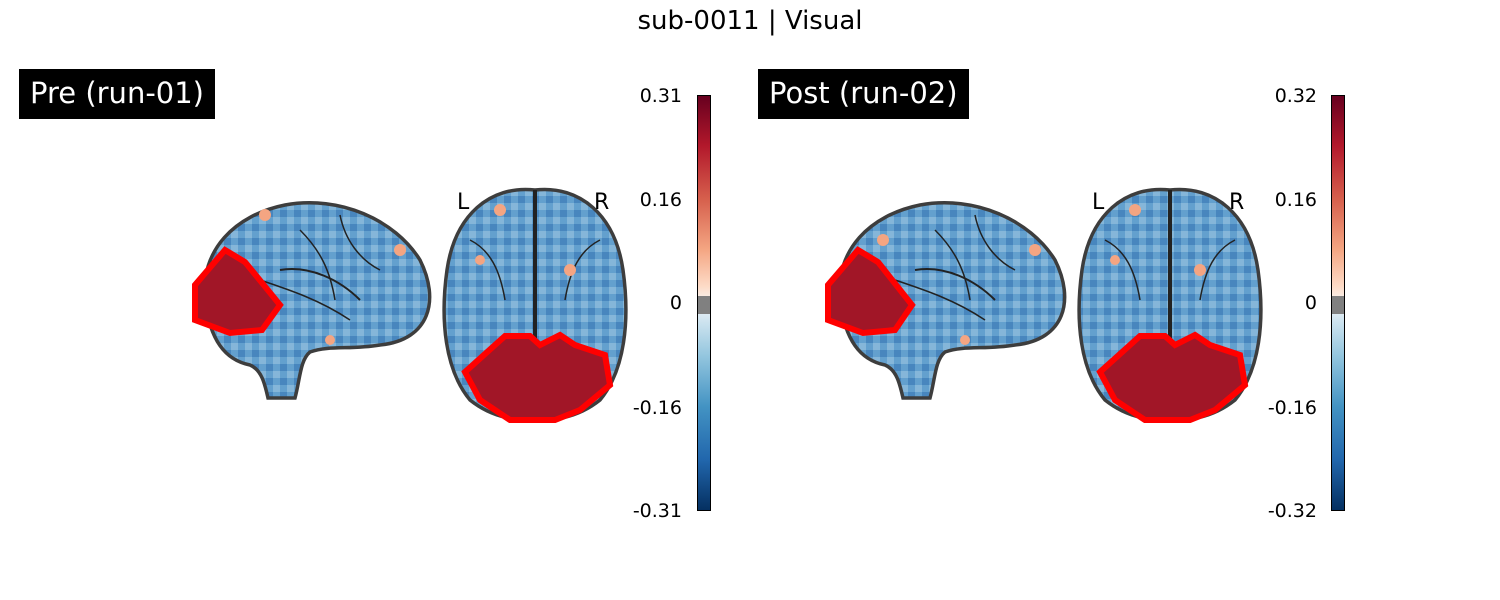  Describe the element at coordinates (863, 94) in the screenshot. I see `panel-label: Post (run-02)` at that location.